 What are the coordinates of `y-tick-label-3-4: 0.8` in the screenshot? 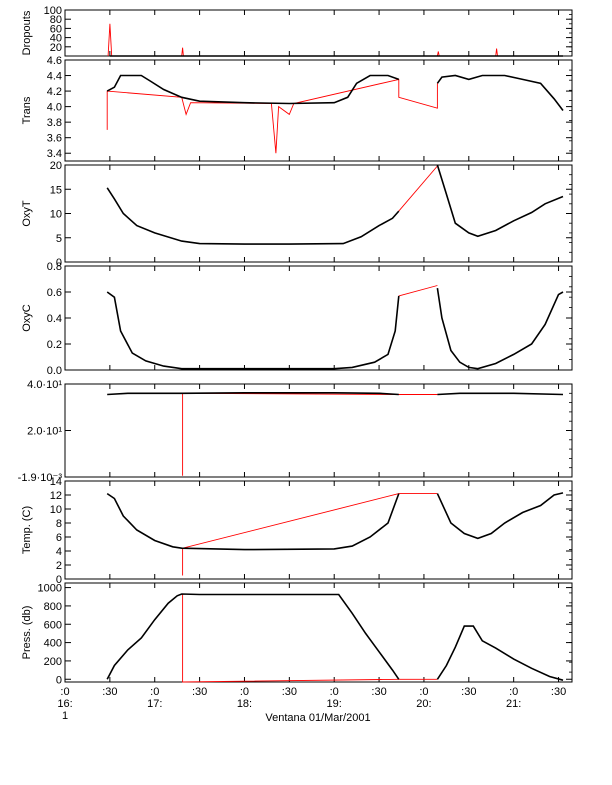 It's located at (54, 267).